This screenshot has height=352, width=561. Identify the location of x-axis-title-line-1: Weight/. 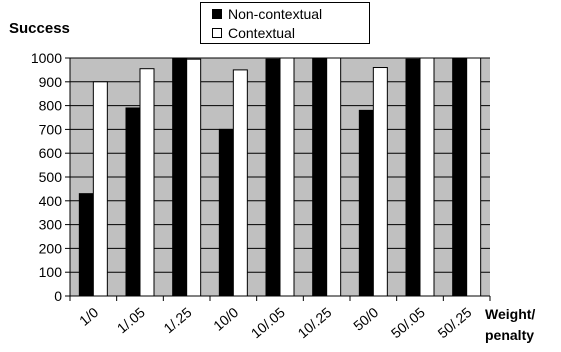
(510, 314).